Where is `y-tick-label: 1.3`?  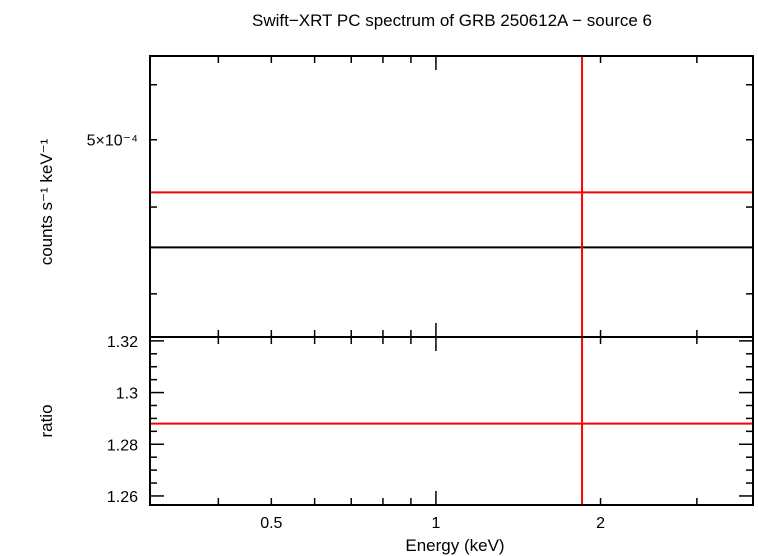 y-tick-label: 1.3 is located at coordinates (127, 394).